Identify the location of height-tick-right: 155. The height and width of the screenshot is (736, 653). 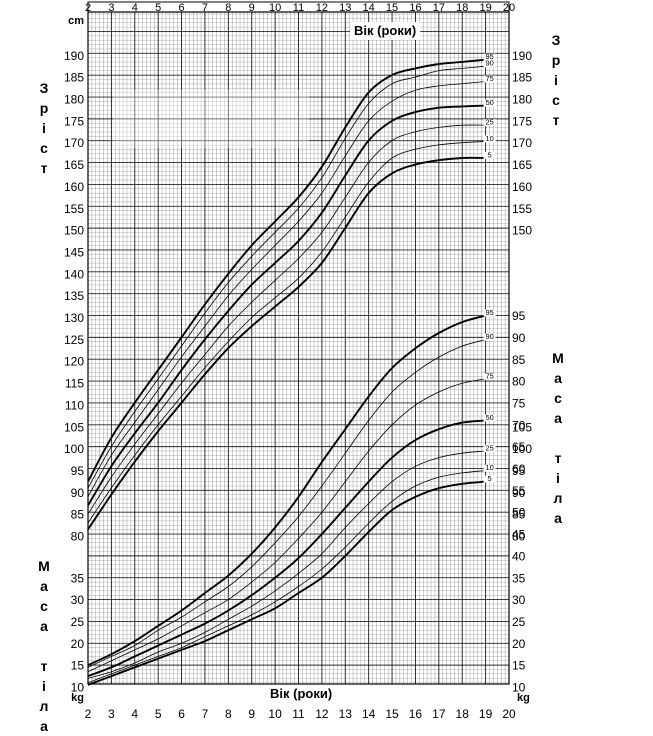
(522, 209).